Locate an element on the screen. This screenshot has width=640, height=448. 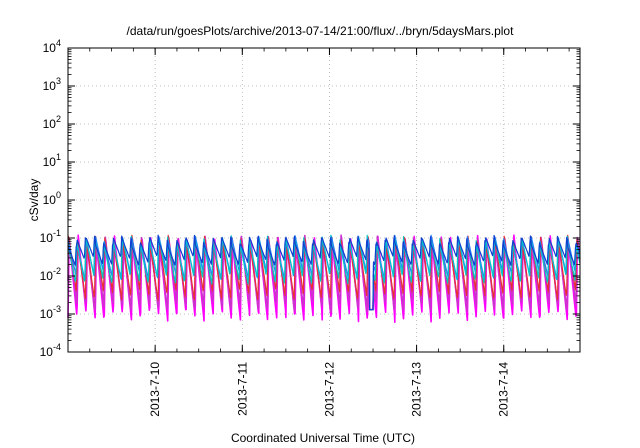
y-tick-exponent: 2 is located at coordinates (58, 119).